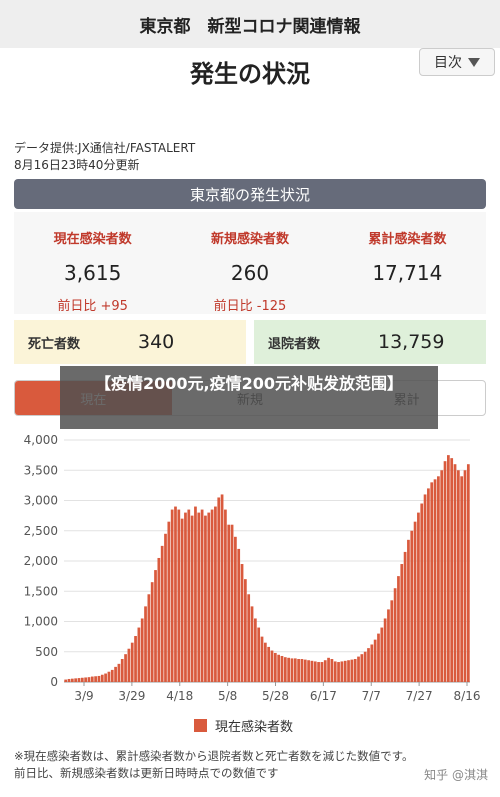 This screenshot has width=500, height=797. I want to click on data-source: データ提供:JX通信社/FASTALERT 8月16日23時40分更新, so click(104, 157).